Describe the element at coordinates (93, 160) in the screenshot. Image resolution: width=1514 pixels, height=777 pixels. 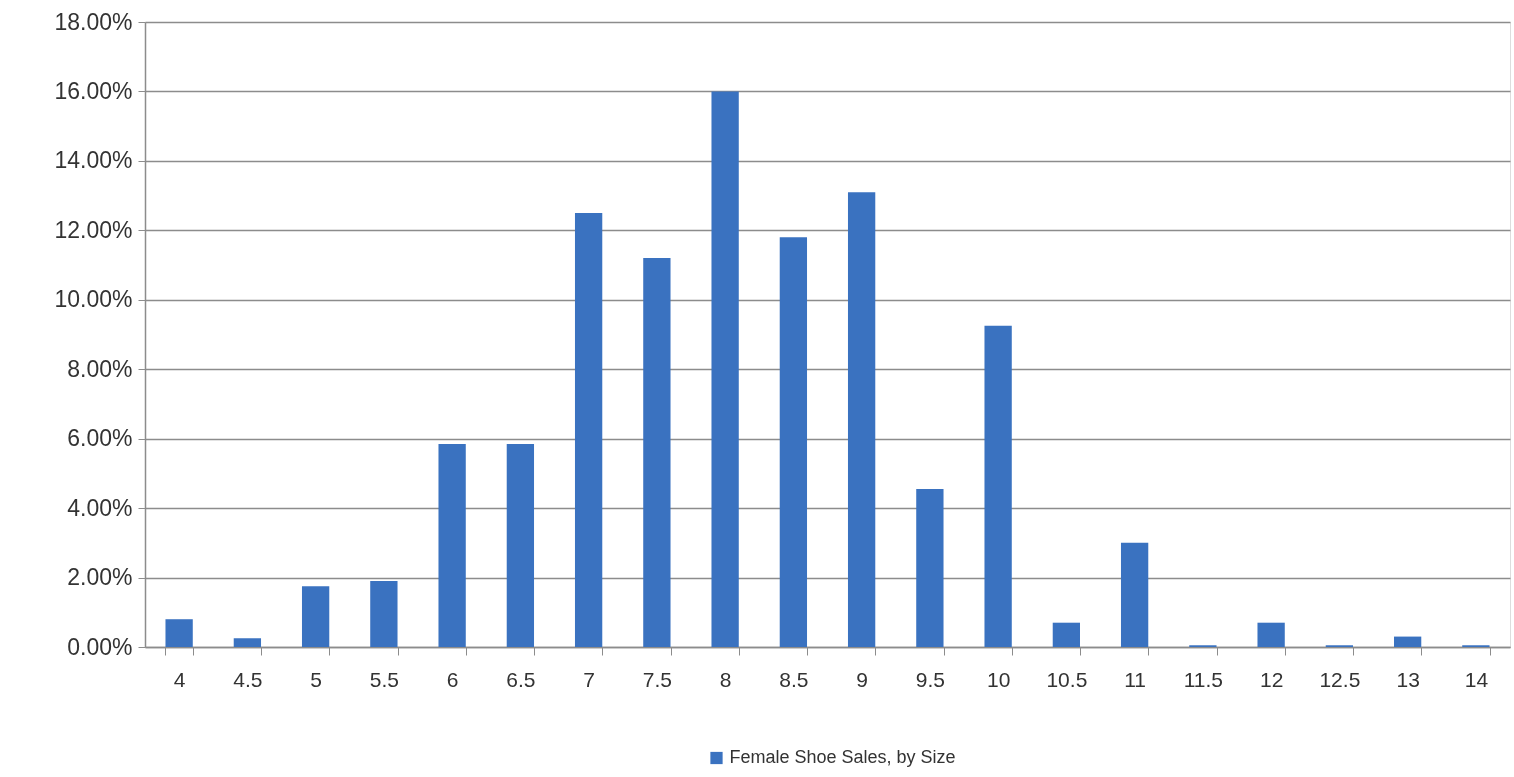
I see `y-tick-label: 14.00%` at that location.